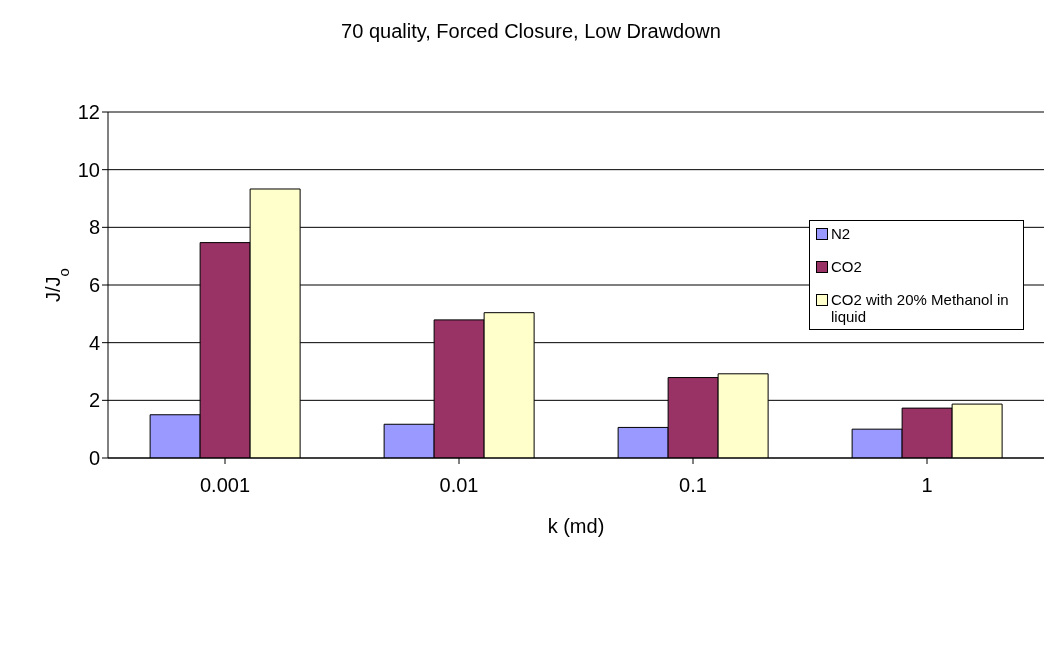 This screenshot has height=665, width=1062. Describe the element at coordinates (88, 112) in the screenshot. I see `y-tick-label: 12` at that location.